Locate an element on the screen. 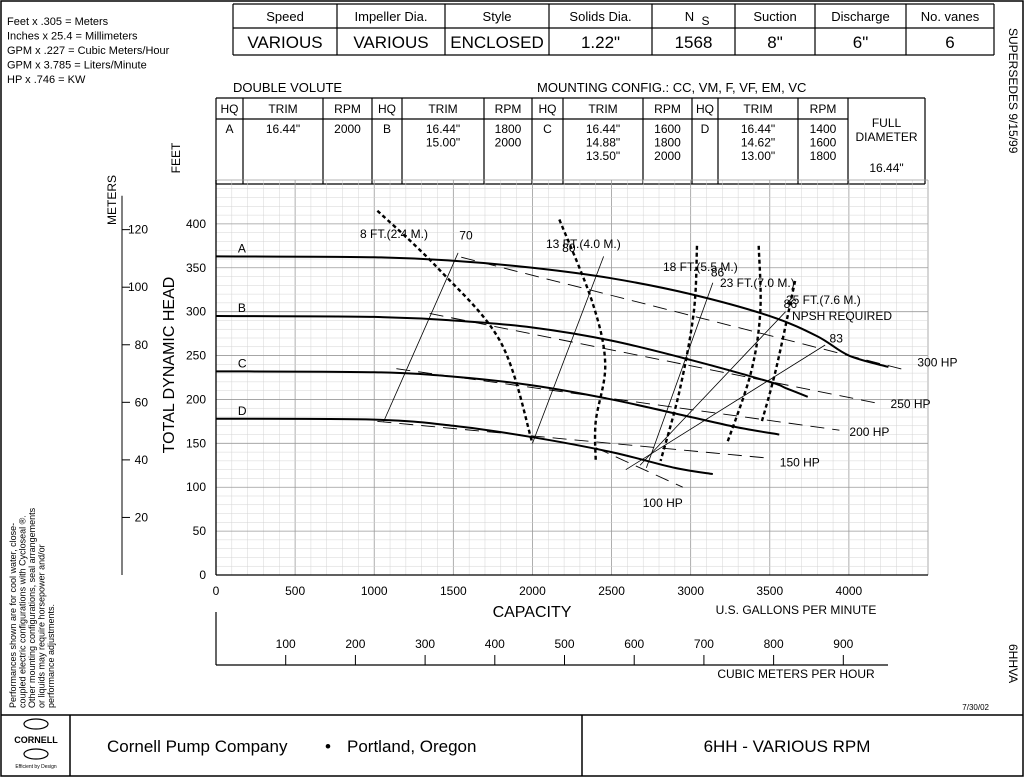 Image resolution: width=1024 pixels, height=777 pixels. spec-value: 1568 is located at coordinates (694, 42).